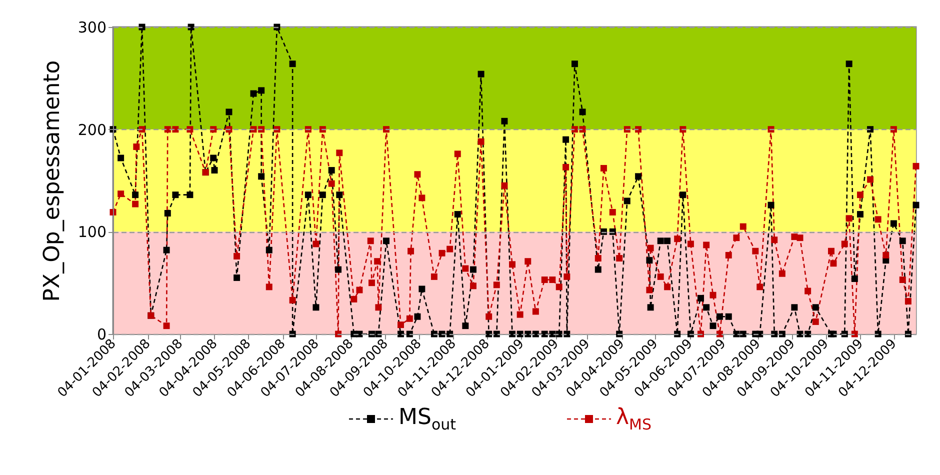  What do you see at coordinates (634, 419) in the screenshot?
I see `legend-label: λ$_{MS}$` at bounding box center [634, 419].